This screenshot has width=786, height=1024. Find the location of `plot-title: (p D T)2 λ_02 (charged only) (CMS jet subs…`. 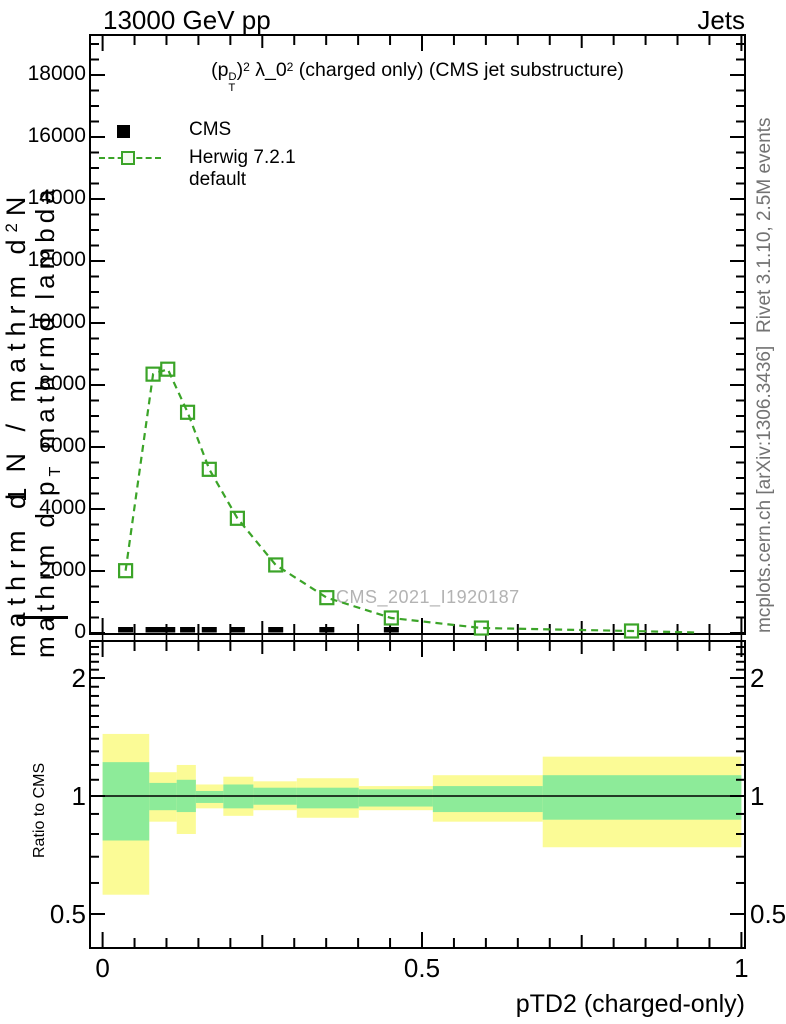

plot-title: (p D T)2 λ_02 (charged only) (CMS jet subs… is located at coordinates (417, 76).